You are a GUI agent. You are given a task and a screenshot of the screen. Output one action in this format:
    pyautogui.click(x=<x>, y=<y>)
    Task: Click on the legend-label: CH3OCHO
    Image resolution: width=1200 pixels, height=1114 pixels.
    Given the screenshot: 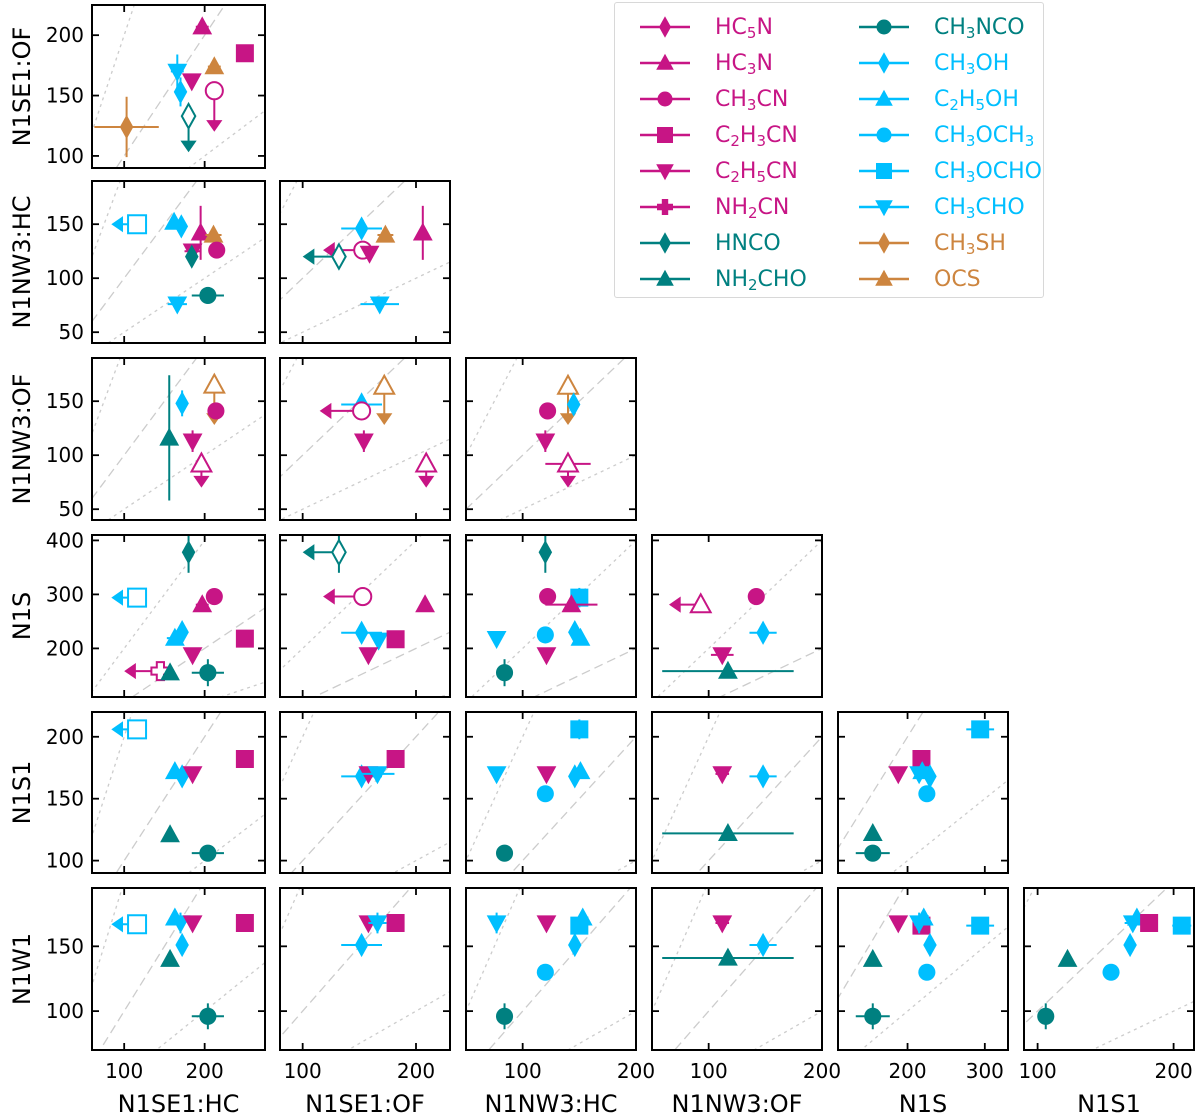 What is the action you would take?
    pyautogui.click(x=988, y=172)
    